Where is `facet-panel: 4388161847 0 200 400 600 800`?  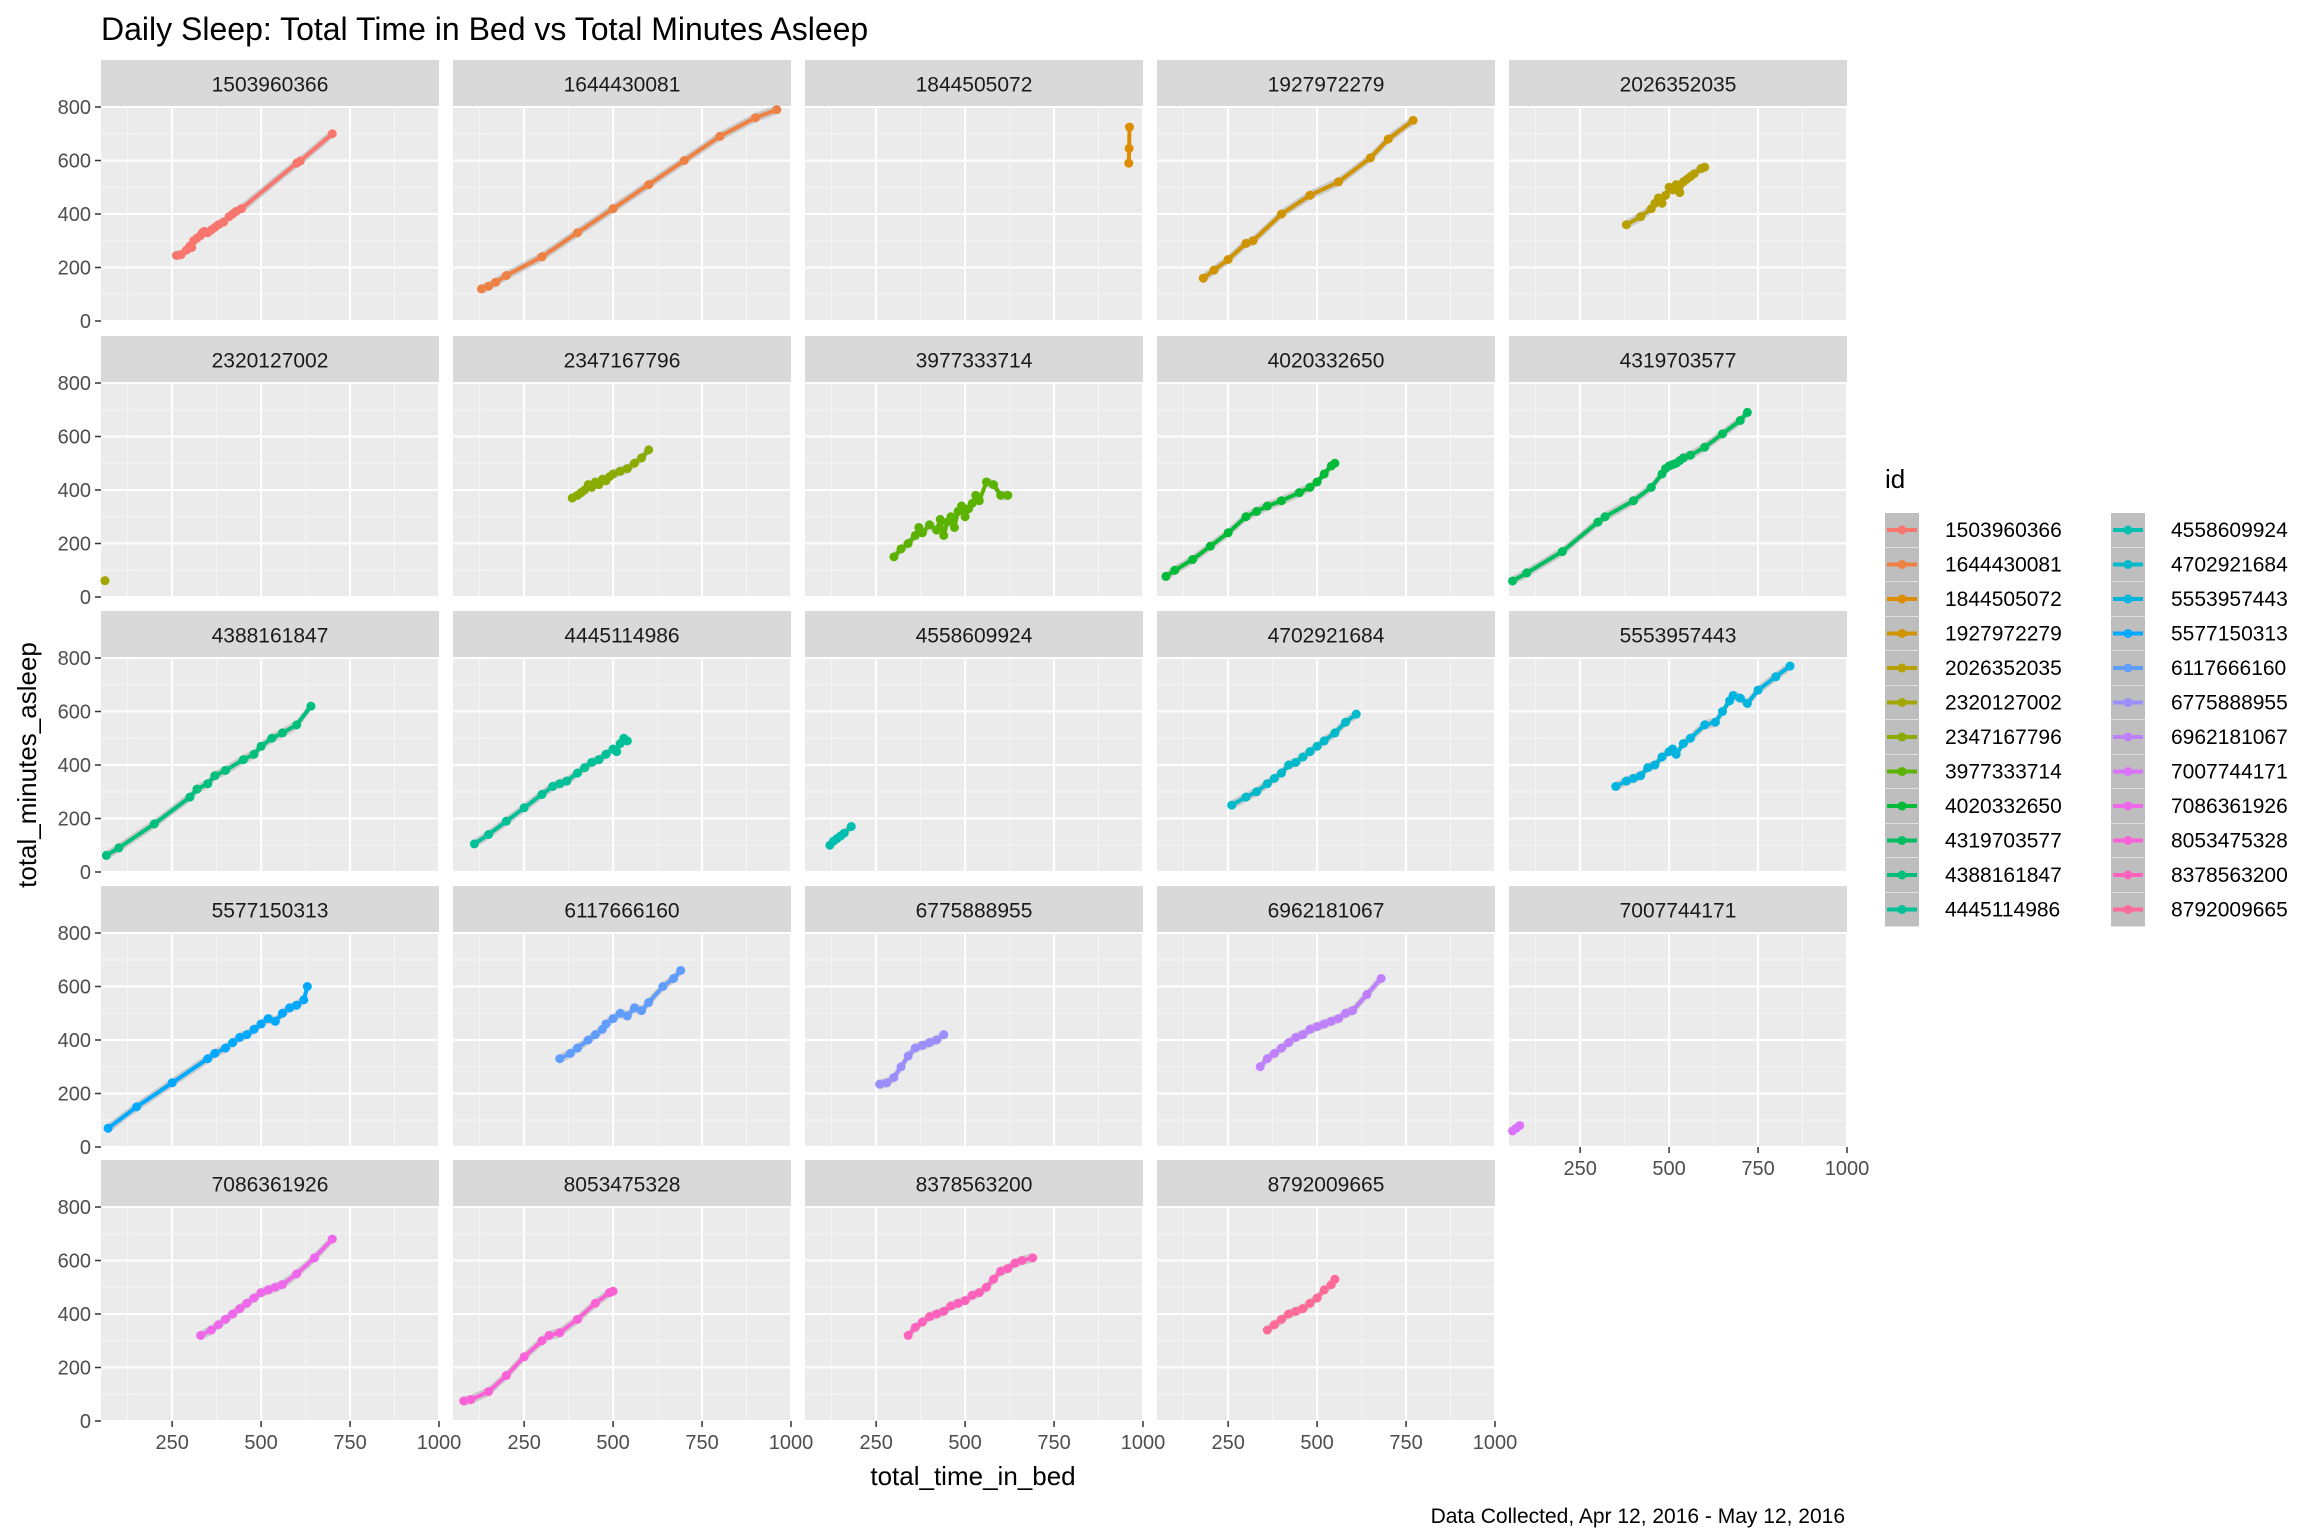 facet-panel: 4388161847 0 200 400 600 800 is located at coordinates (249, 747).